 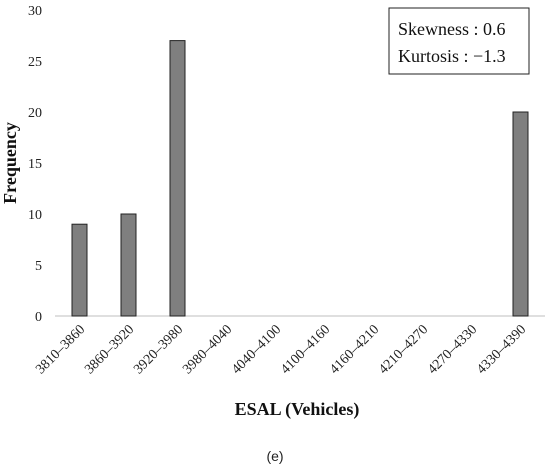 I want to click on y-tick-label: 10, so click(x=35, y=215).